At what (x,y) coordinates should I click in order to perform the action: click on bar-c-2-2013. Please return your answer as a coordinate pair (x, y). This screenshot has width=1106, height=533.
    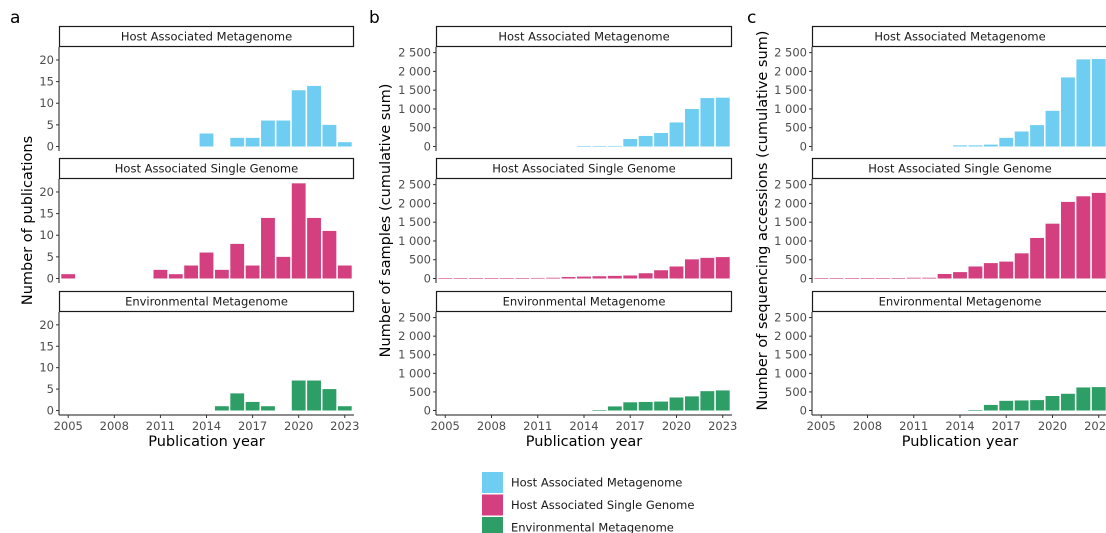
    Looking at the image, I should click on (944, 276).